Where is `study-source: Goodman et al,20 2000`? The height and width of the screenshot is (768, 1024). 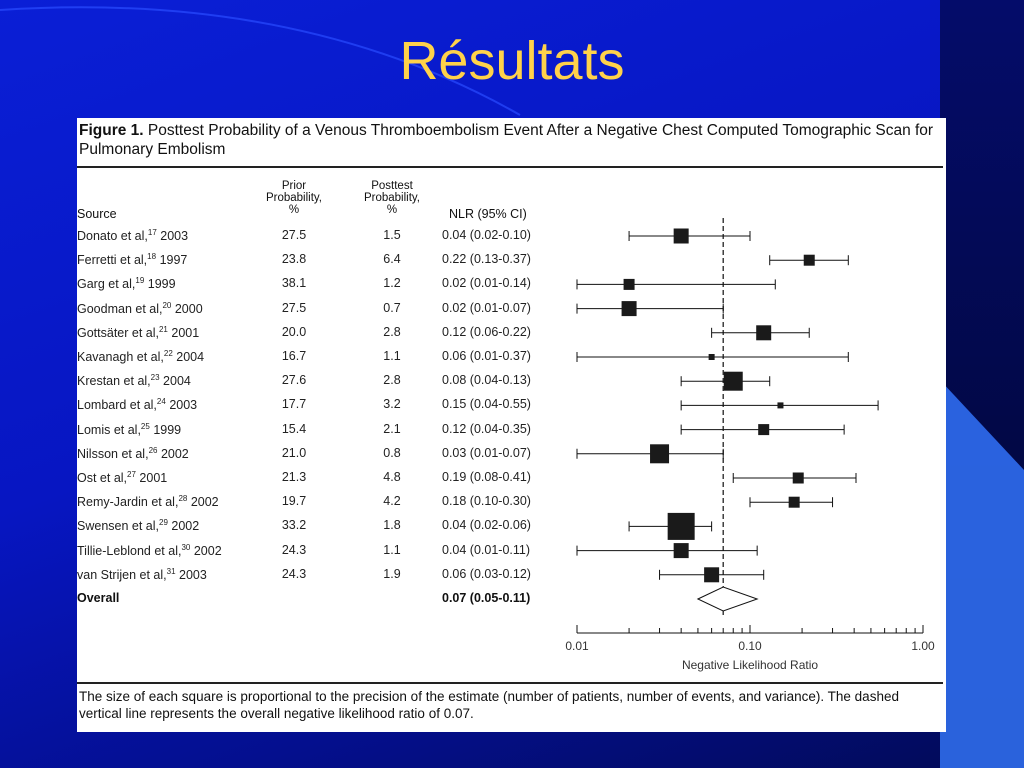
study-source: Goodman et al,20 2000 is located at coordinates (140, 308).